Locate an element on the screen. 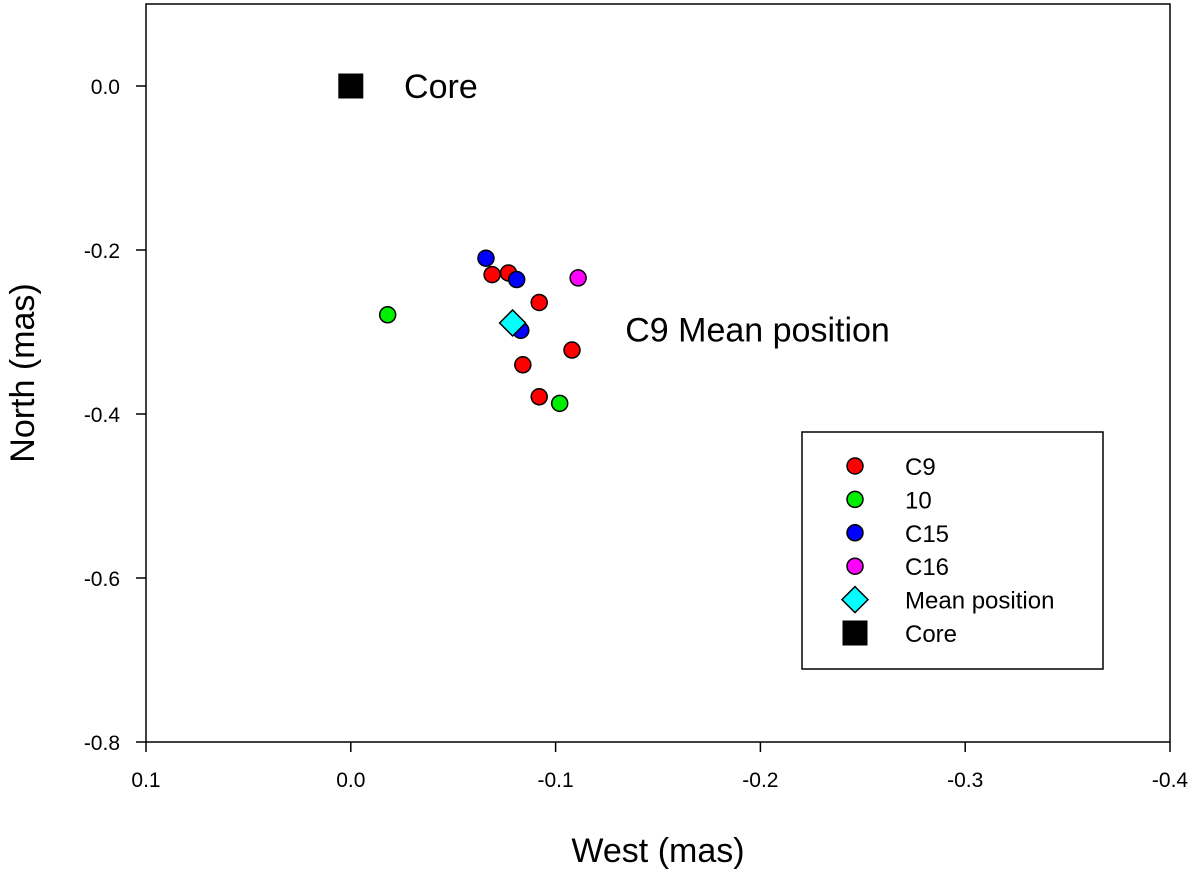 This screenshot has height=875, width=1200. x-tick-label: -0.4 is located at coordinates (1170, 780).